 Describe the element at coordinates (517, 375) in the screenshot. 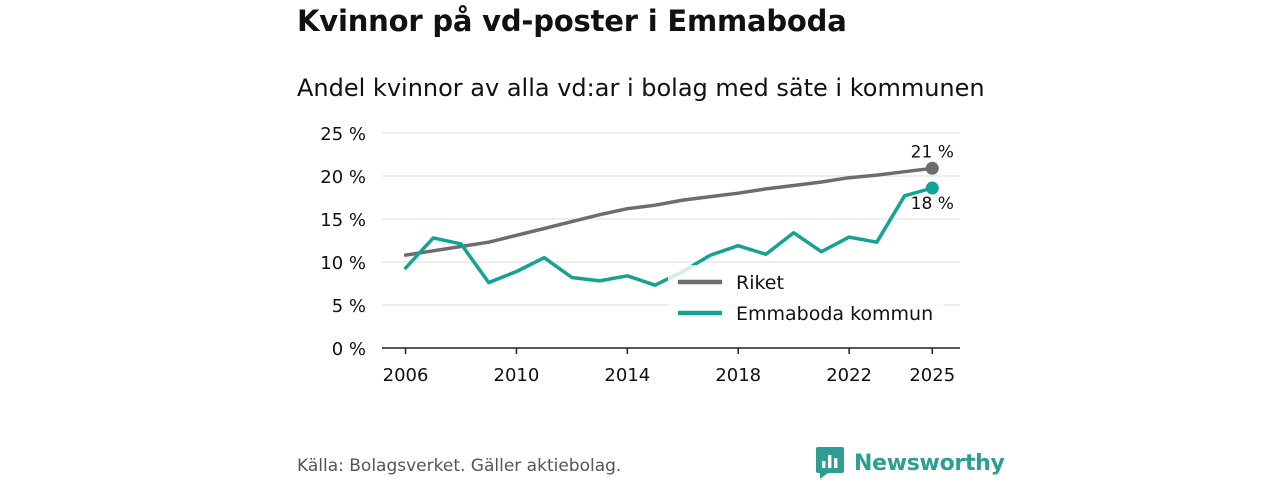

I see `x-tick-label: 2010` at that location.